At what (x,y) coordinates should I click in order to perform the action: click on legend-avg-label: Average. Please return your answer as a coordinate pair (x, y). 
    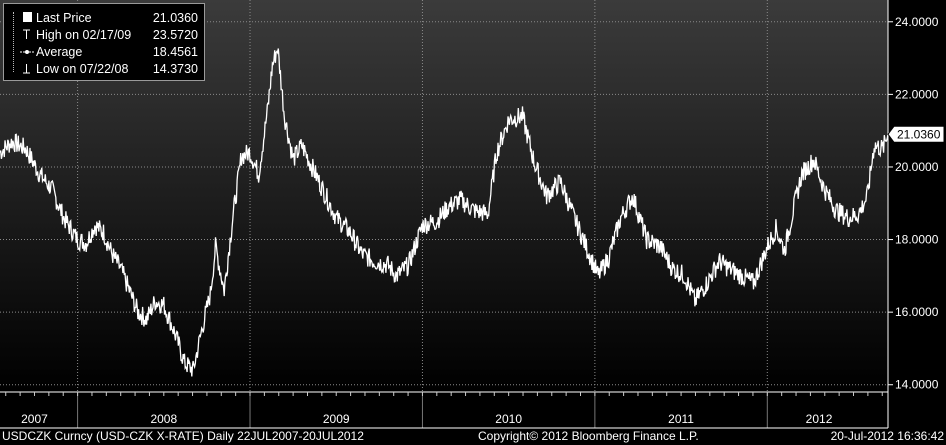
    Looking at the image, I should click on (59, 52).